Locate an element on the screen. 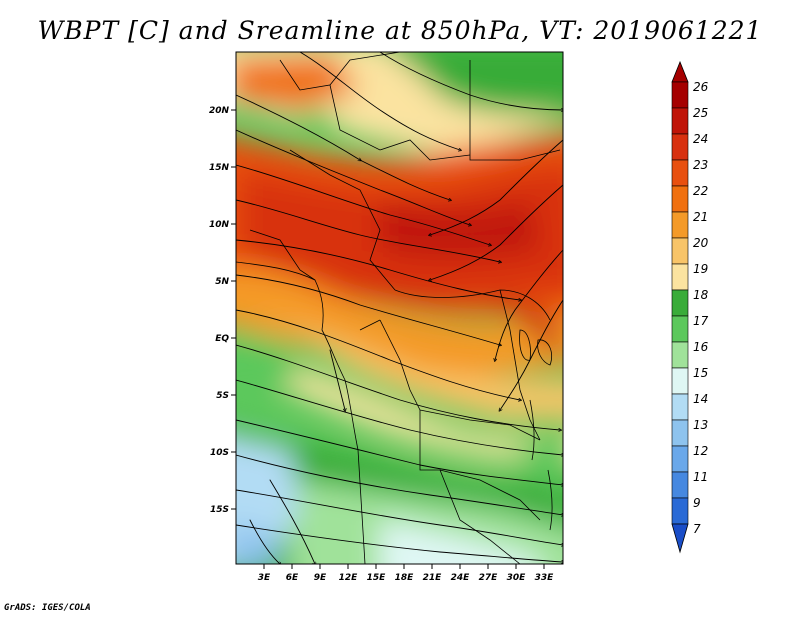  coastline is located at coordinates (301, 412).